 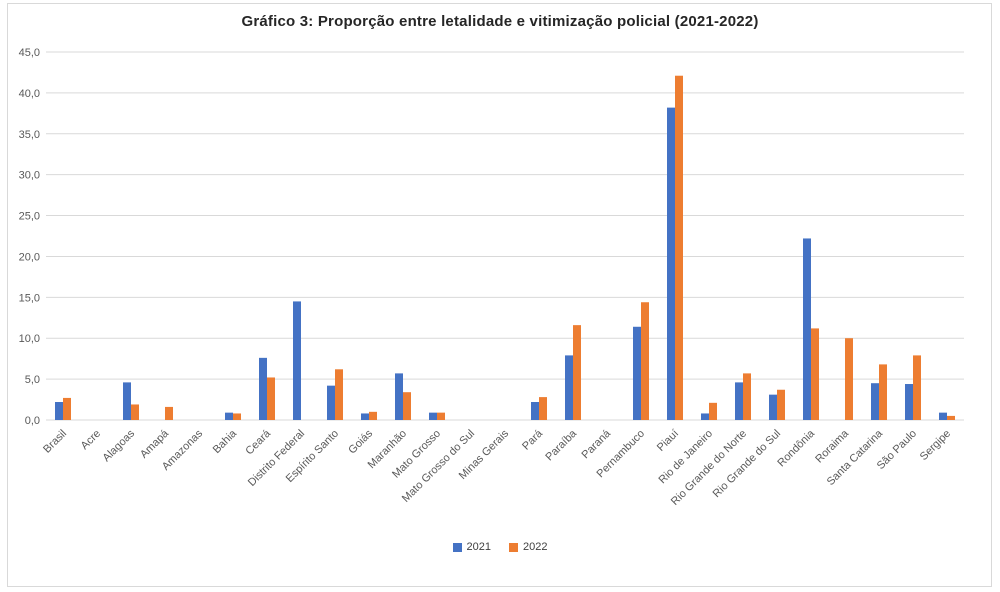 I want to click on x-category-label: Rondônia, so click(x=796, y=448).